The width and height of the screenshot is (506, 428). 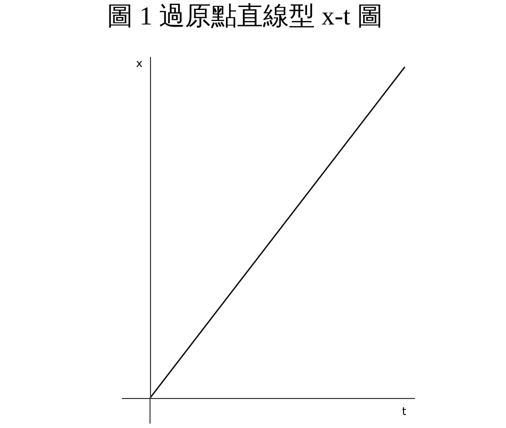 I want to click on y-axis-title: x, so click(x=139, y=63).